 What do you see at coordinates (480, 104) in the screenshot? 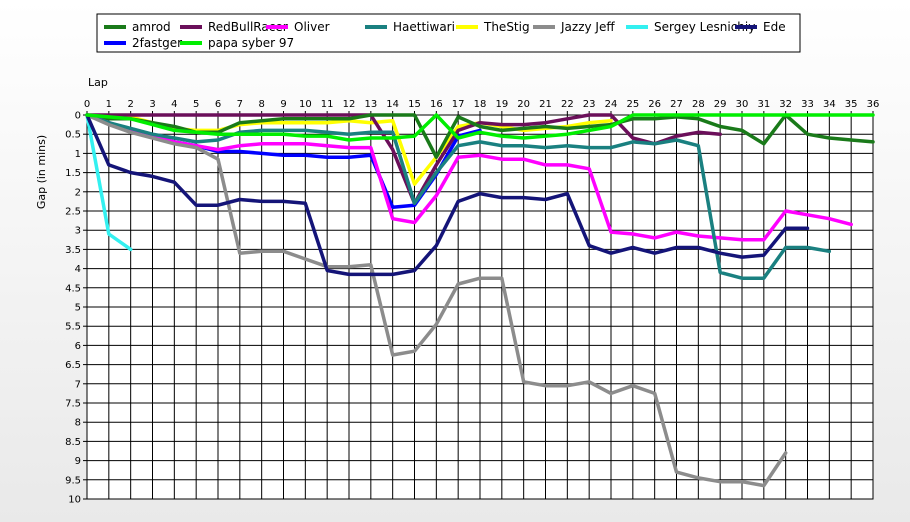
I see `x-tick-label: 18` at bounding box center [480, 104].